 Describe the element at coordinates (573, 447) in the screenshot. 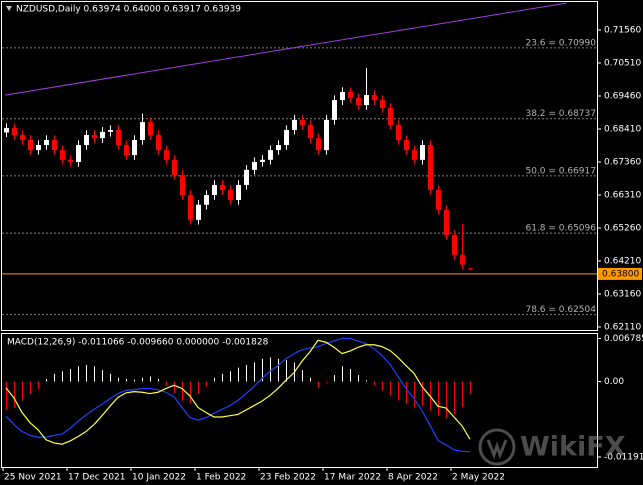

I see `watermark-text: WikiFX` at that location.